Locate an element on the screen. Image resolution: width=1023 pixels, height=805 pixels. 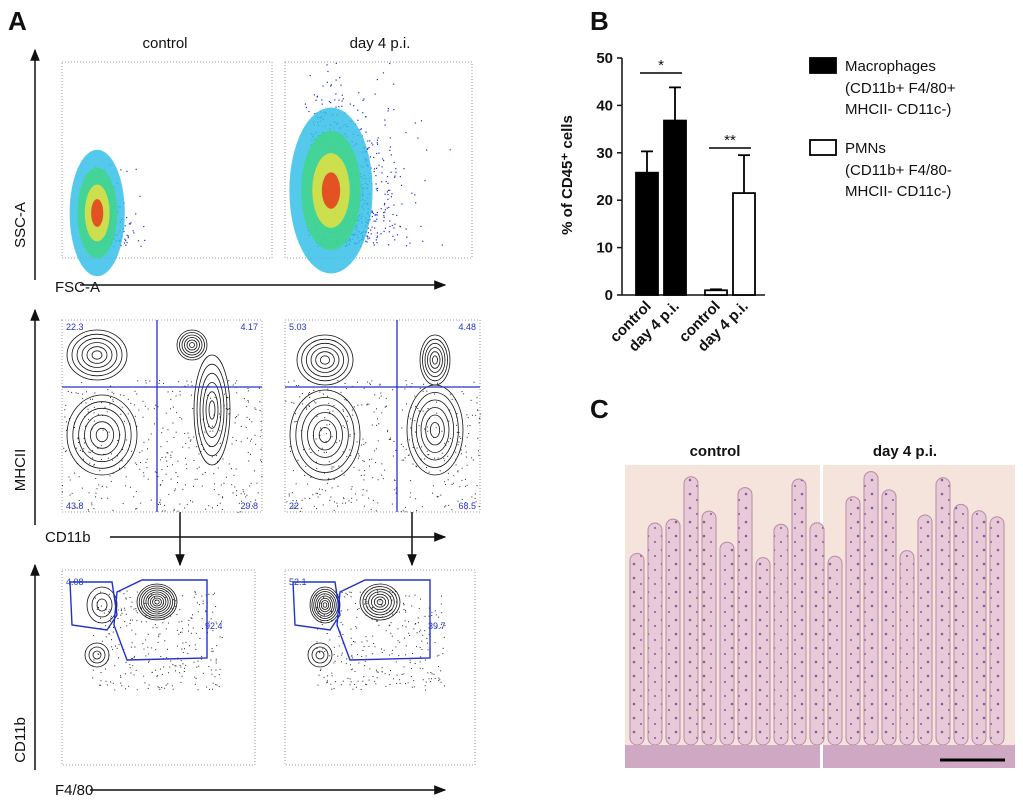
gate-value: 4.48 is located at coordinates (467, 327).